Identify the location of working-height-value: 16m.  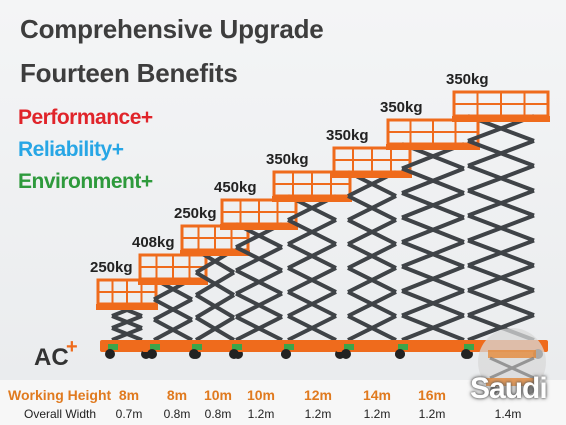
(432, 395).